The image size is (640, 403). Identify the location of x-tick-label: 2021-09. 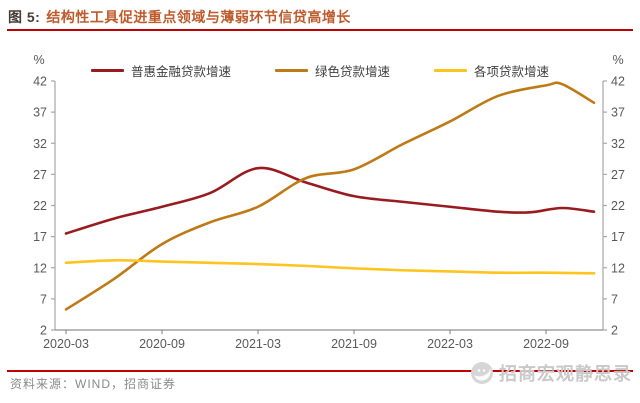
(354, 344).